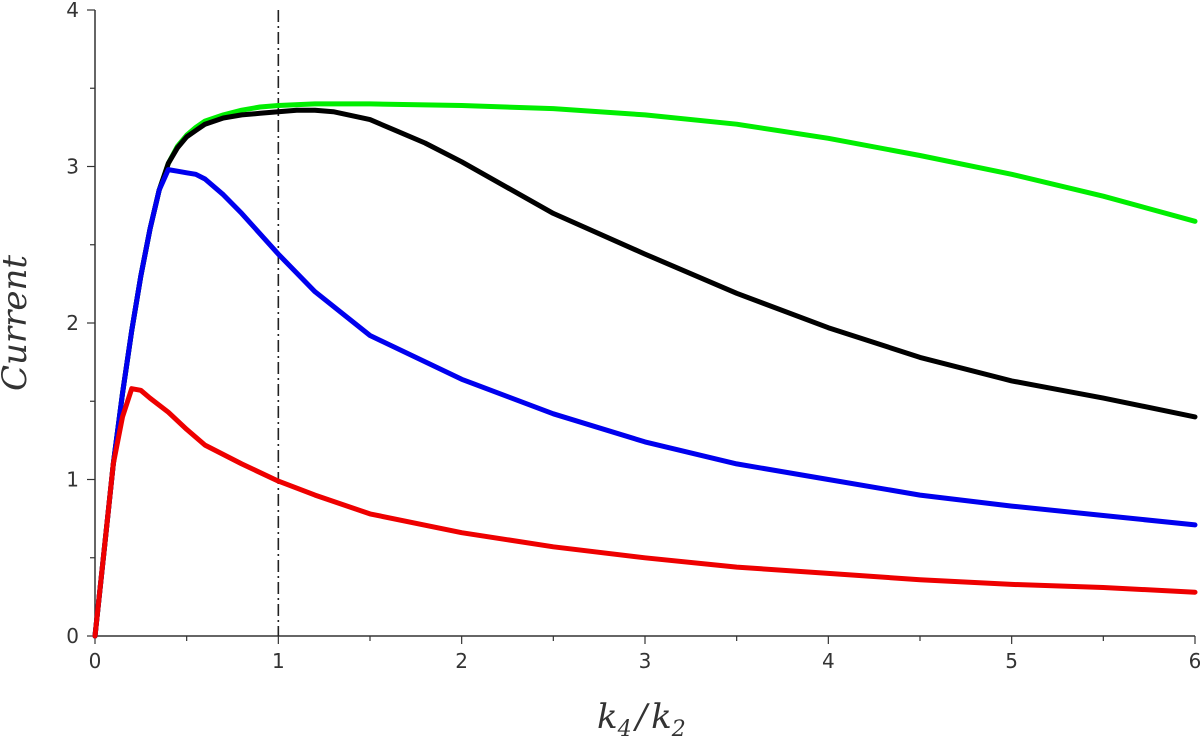  Describe the element at coordinates (678, 729) in the screenshot. I see `x-axis-title-sub2: 2` at that location.